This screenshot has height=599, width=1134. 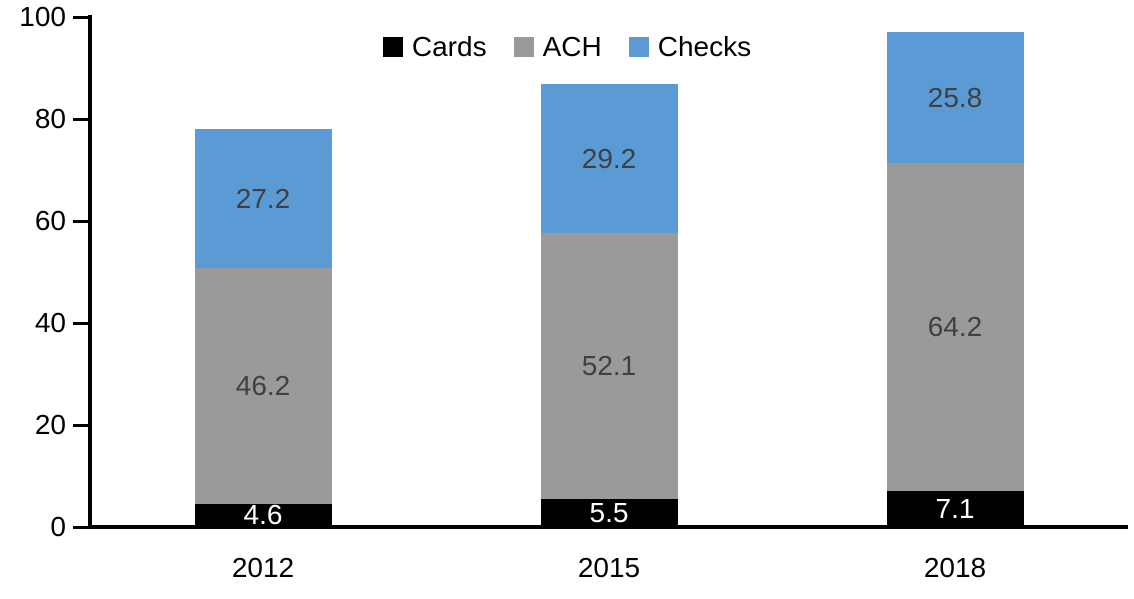 I want to click on y-tick-label: 20, so click(x=50, y=424).